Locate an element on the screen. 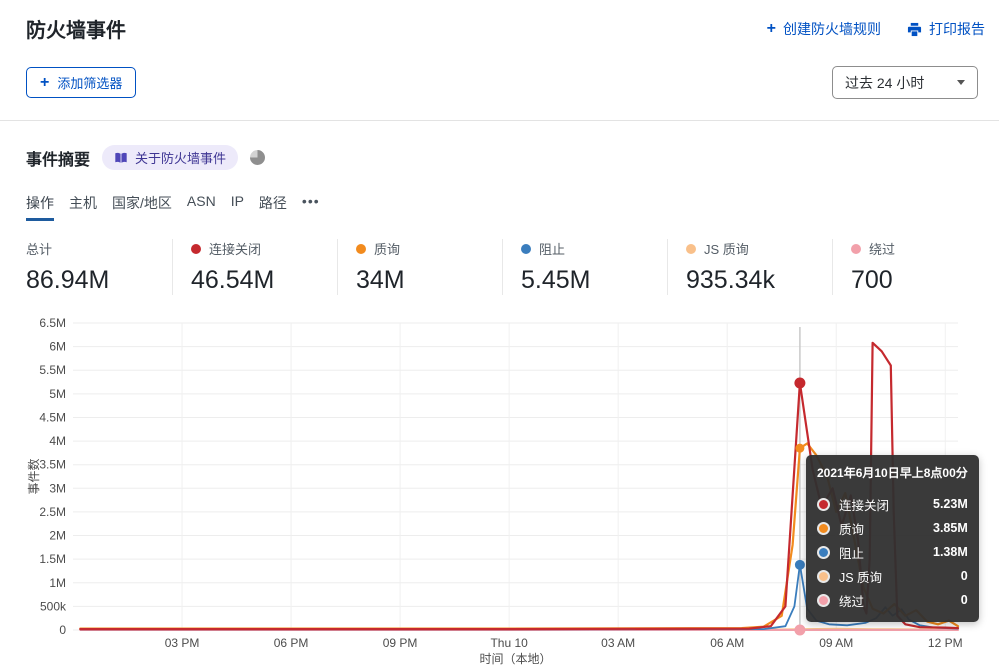 The height and width of the screenshot is (668, 999). printer-icon is located at coordinates (914, 29).